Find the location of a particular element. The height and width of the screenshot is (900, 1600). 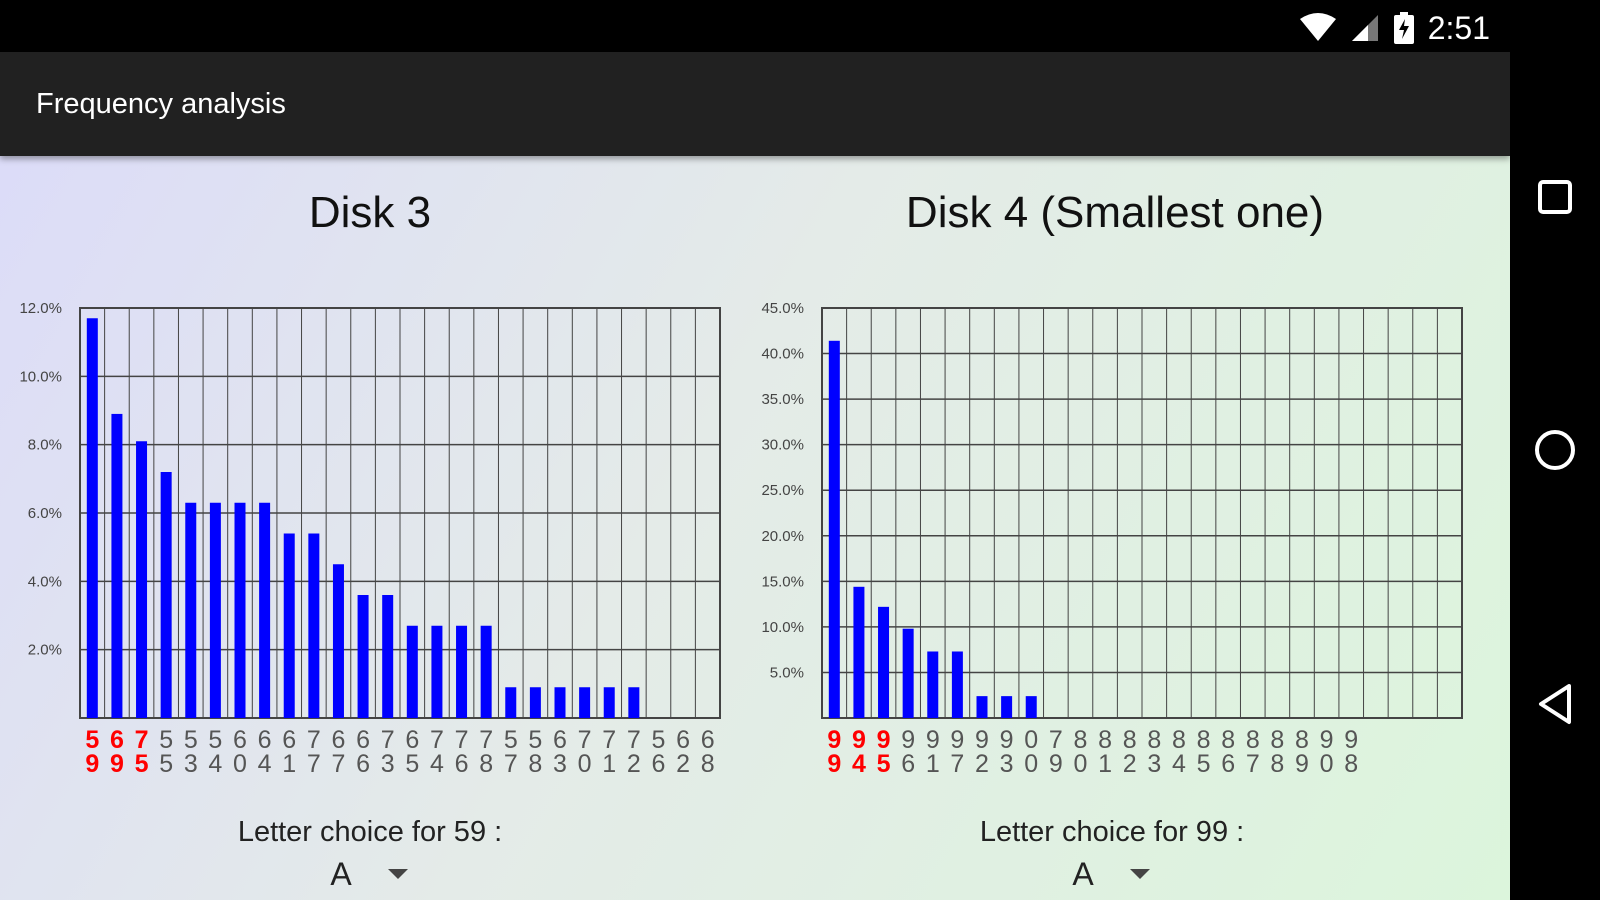

x-tick-label-98-digit2: 8 is located at coordinates (1351, 764).